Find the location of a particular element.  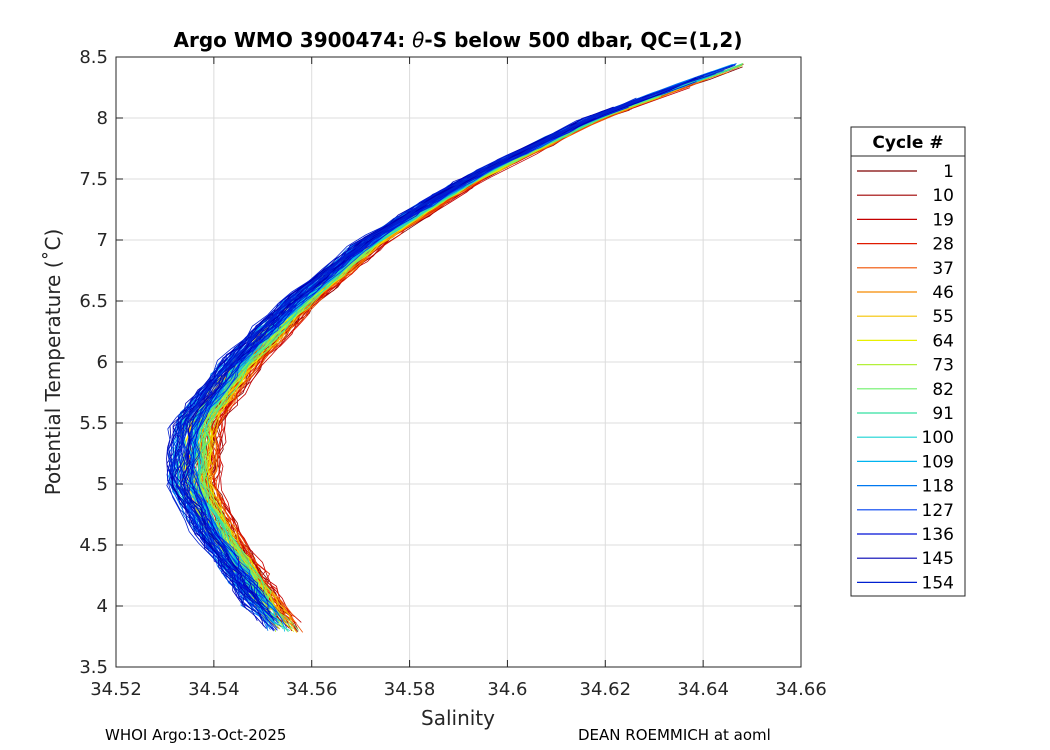

x-tick-label: 34.6 is located at coordinates (507, 689).